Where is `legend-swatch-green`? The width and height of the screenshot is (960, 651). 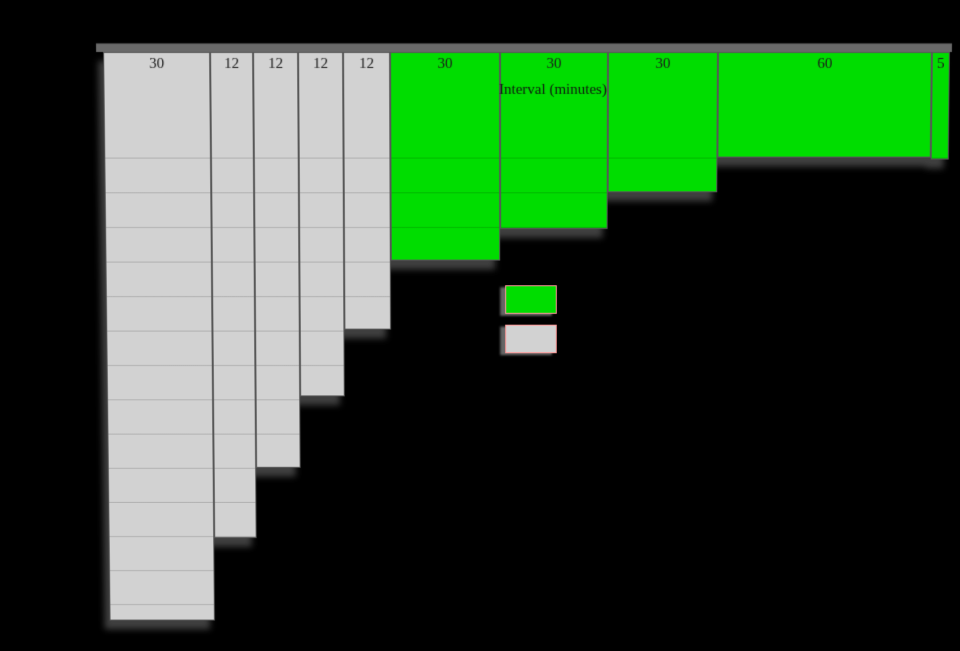
legend-swatch-green is located at coordinates (531, 299).